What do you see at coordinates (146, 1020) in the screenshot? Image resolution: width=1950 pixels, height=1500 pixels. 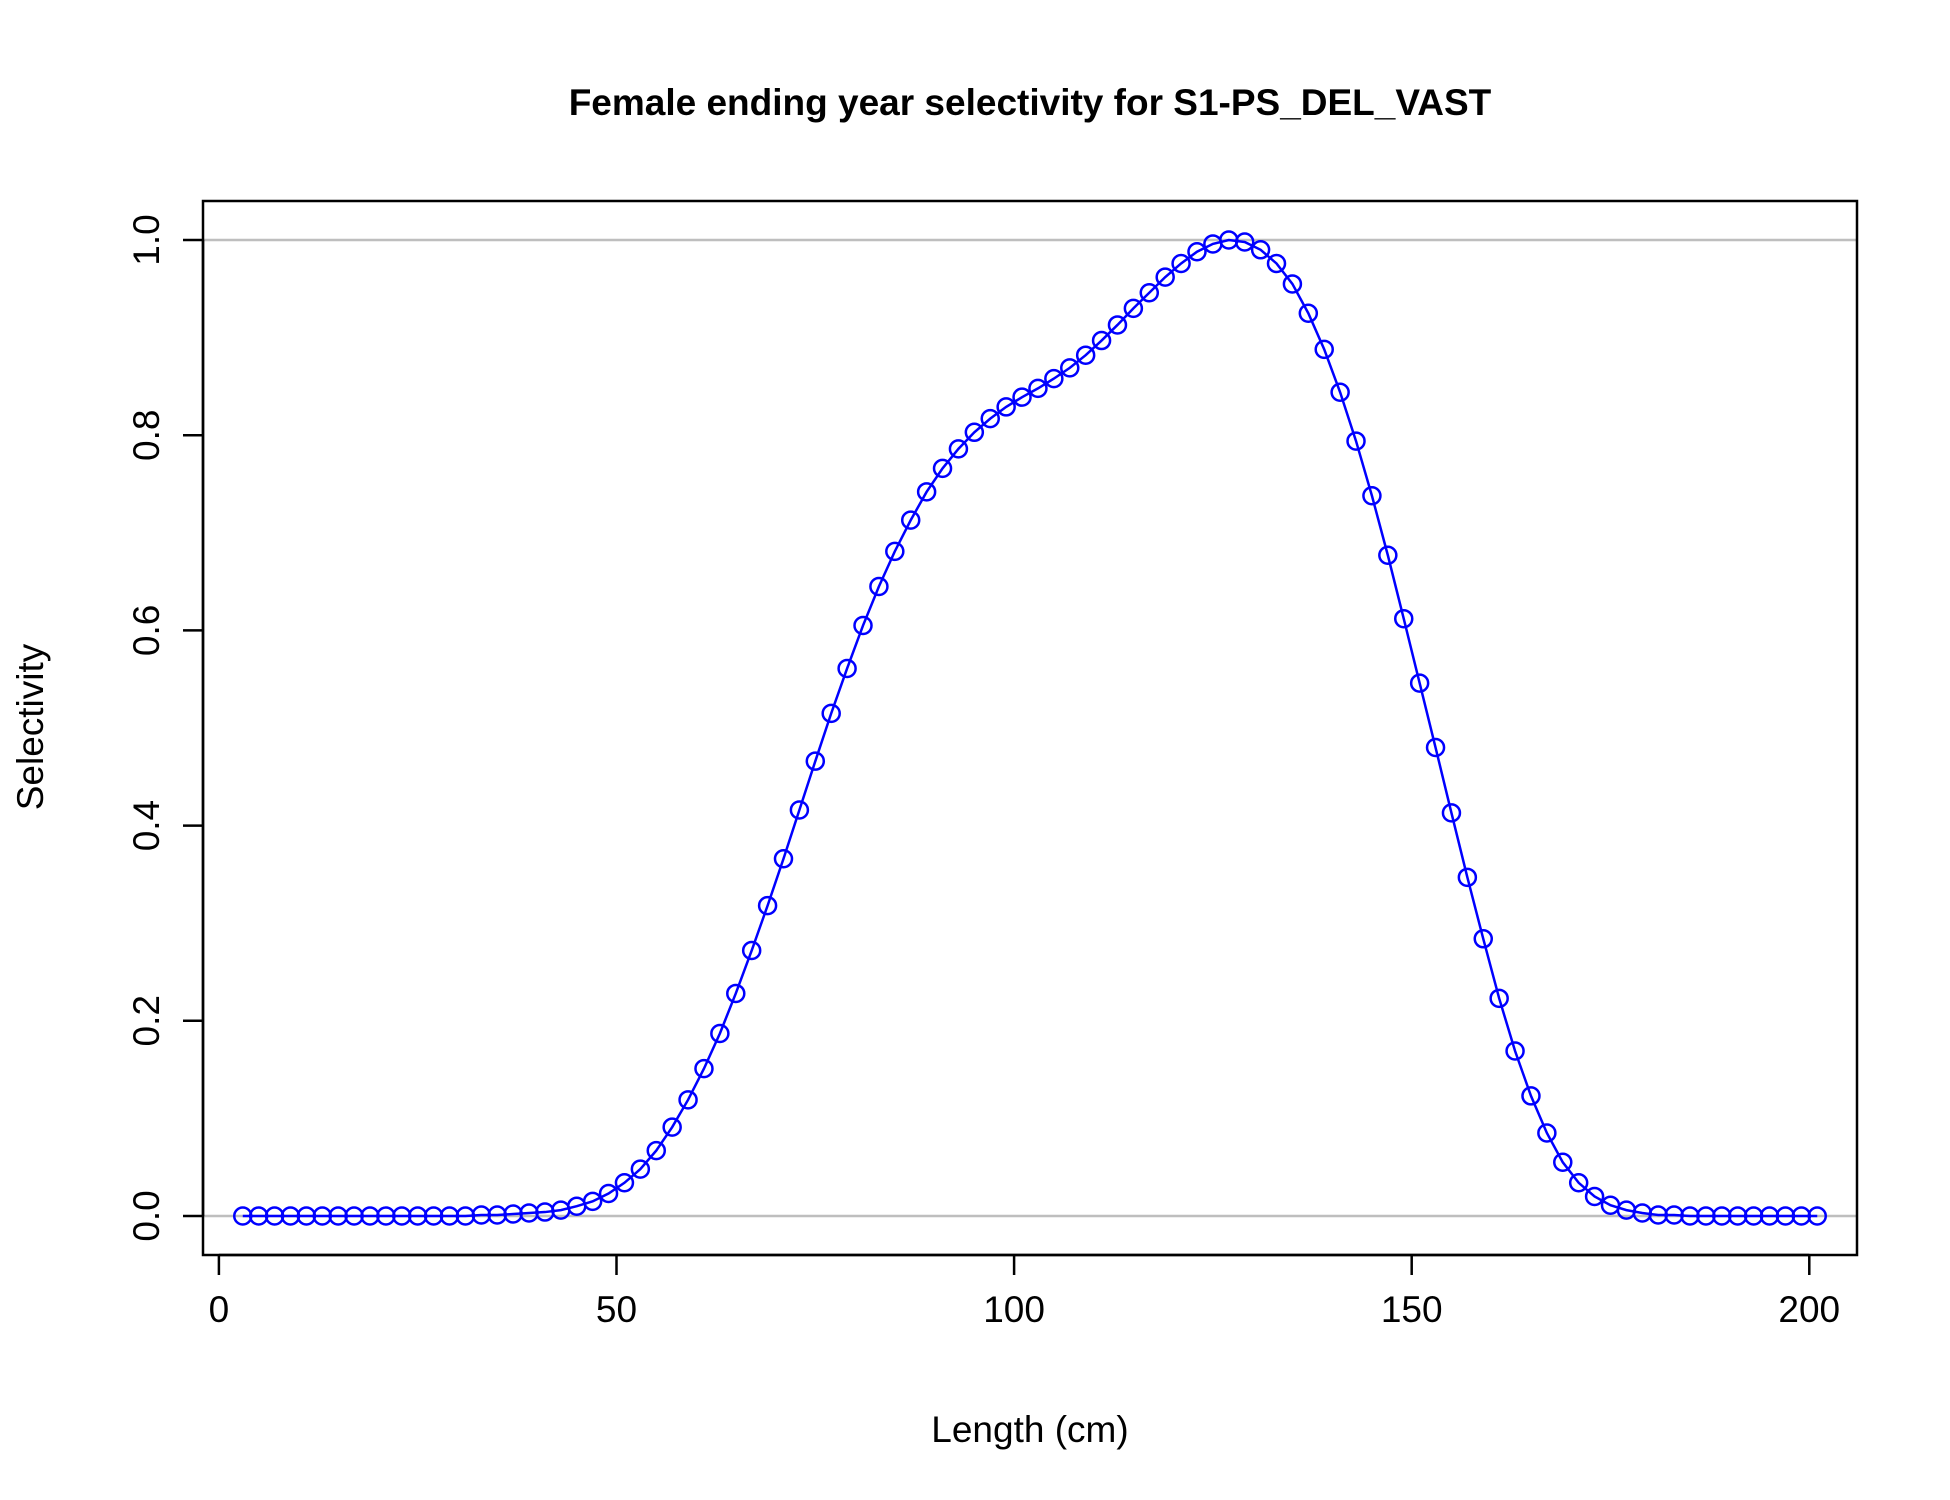 I see `y-tick-label-1: 0.2` at bounding box center [146, 1020].